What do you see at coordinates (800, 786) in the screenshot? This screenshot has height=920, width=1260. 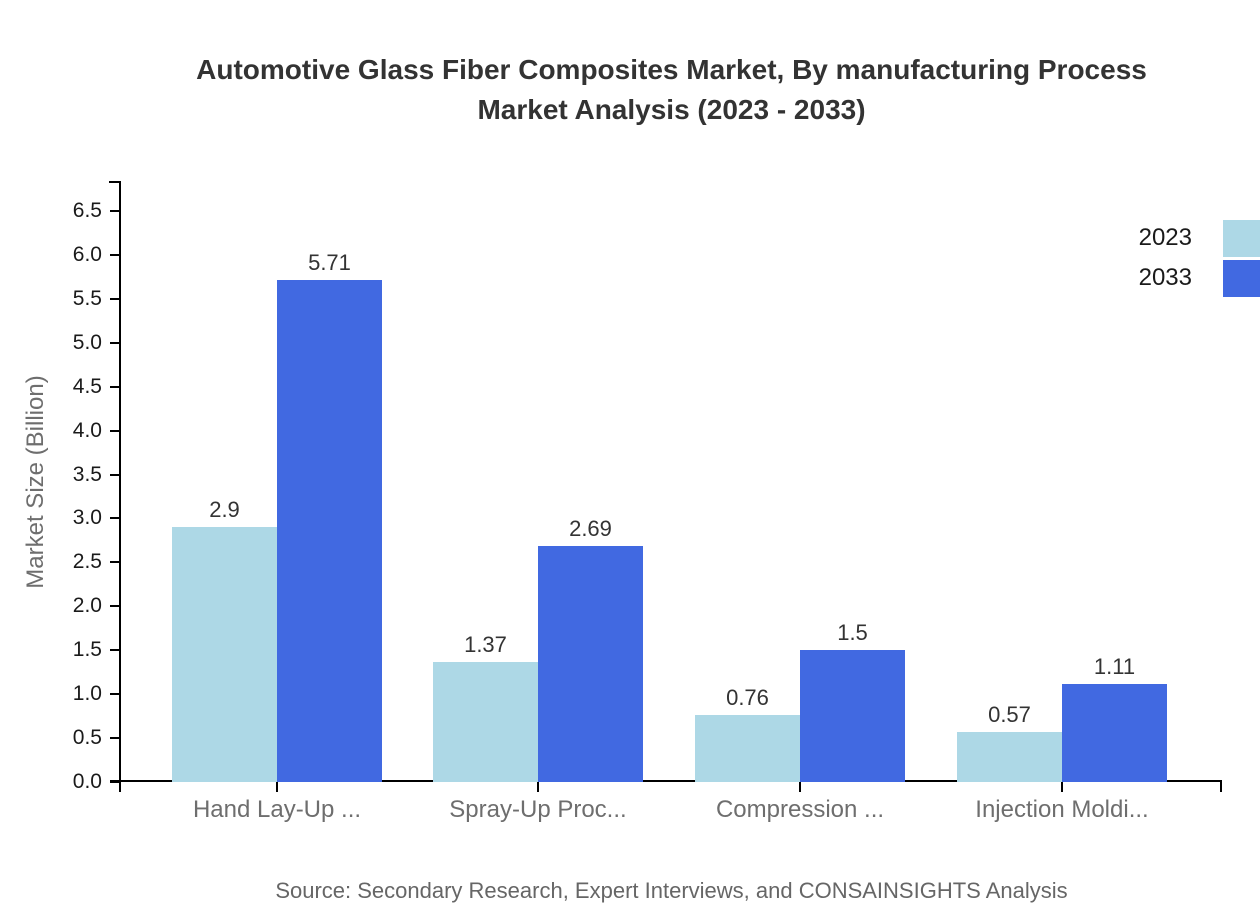 I see `x-tick-compression` at bounding box center [800, 786].